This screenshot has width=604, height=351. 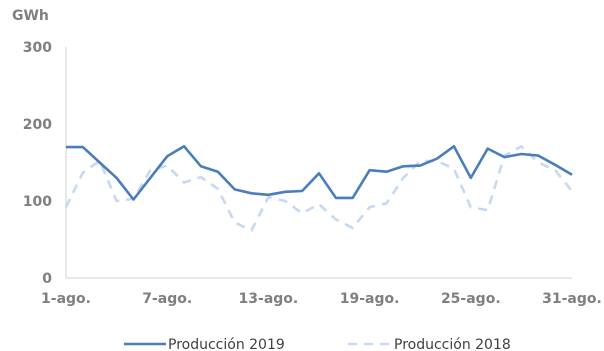 What do you see at coordinates (226, 344) in the screenshot?
I see `legend-label: Producción 2019` at bounding box center [226, 344].